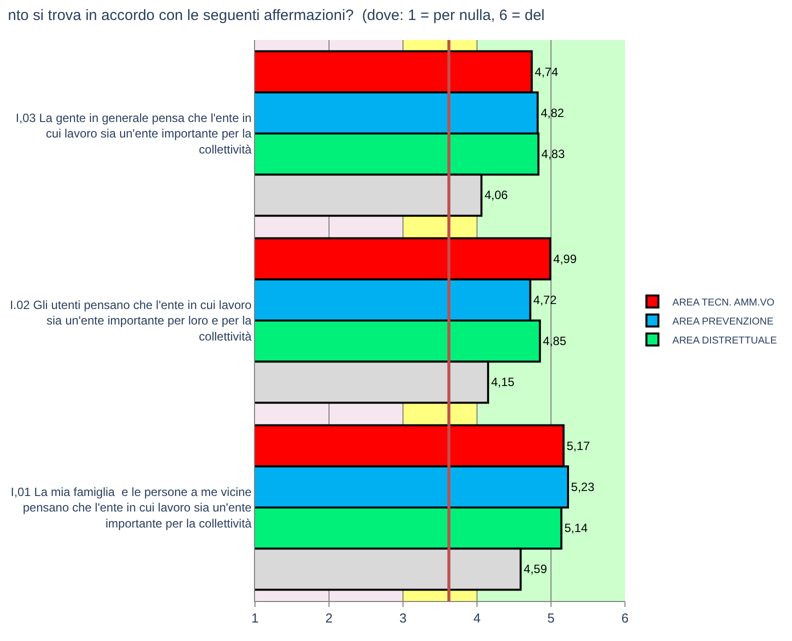 The width and height of the screenshot is (792, 641). Describe the element at coordinates (583, 487) in the screenshot. I see `data-label: 5,23` at that location.